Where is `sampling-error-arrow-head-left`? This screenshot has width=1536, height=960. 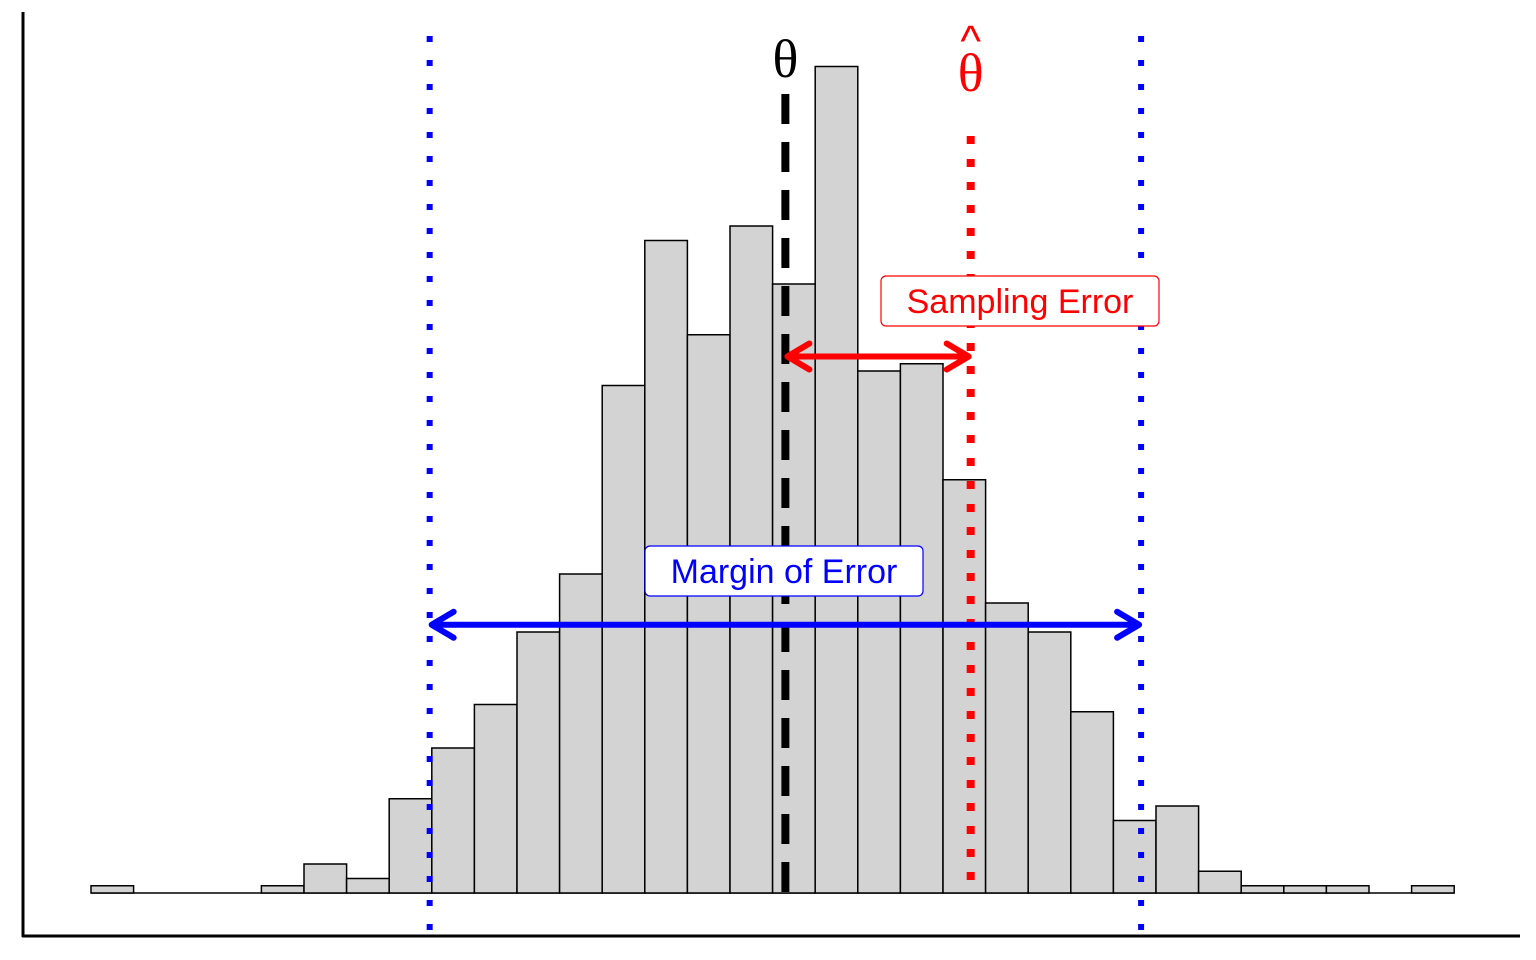
sampling-error-arrow-head-left is located at coordinates (798, 356).